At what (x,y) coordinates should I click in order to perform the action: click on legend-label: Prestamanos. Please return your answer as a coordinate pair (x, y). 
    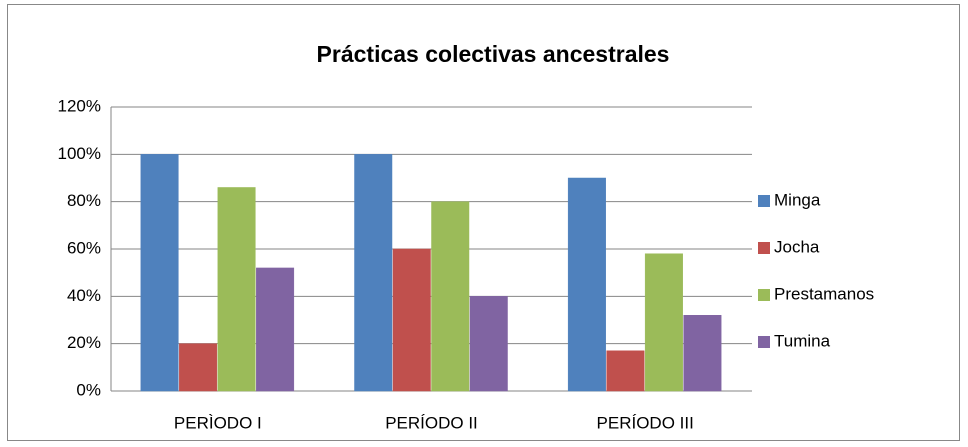
    Looking at the image, I should click on (824, 293).